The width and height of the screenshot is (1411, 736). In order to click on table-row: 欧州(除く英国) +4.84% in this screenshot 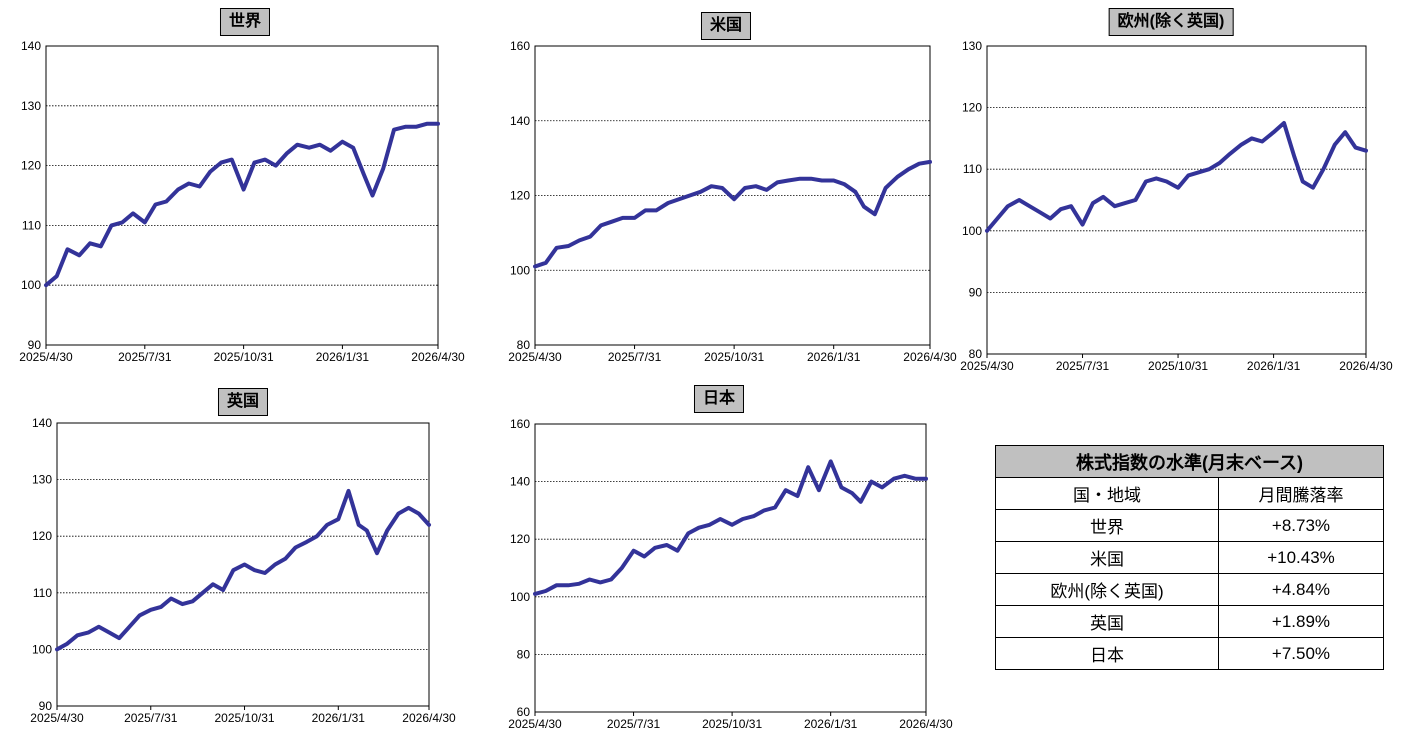, I will do `click(1189, 589)`.